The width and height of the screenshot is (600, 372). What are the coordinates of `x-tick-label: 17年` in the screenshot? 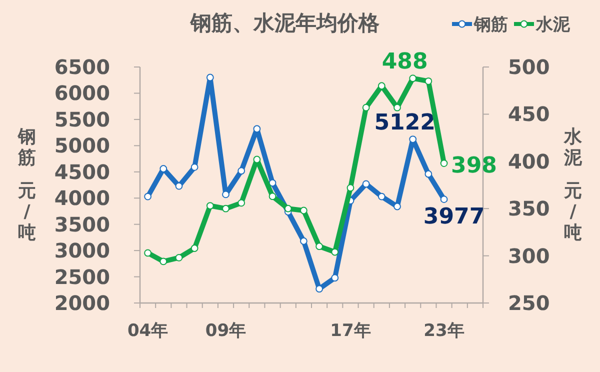 It's located at (350, 331).